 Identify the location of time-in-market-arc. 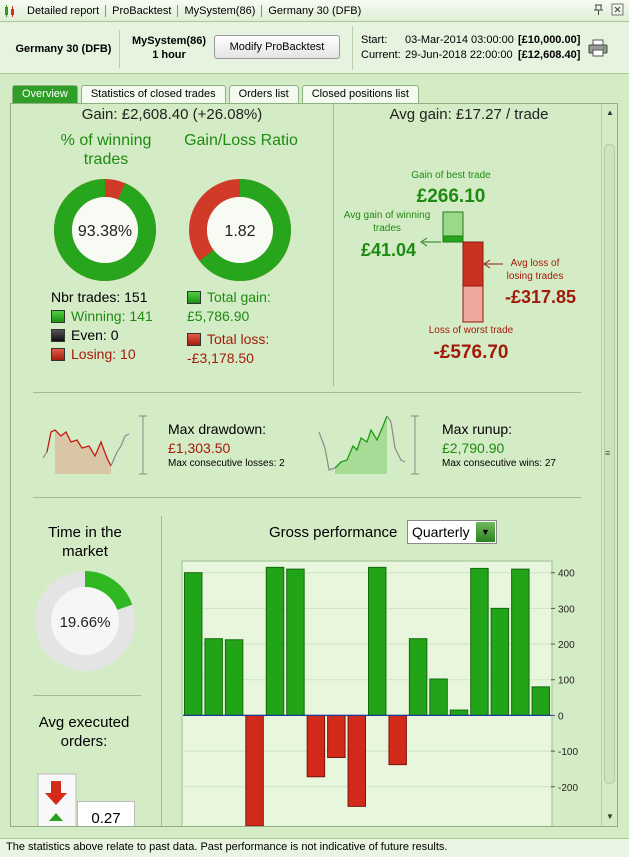
(85, 621).